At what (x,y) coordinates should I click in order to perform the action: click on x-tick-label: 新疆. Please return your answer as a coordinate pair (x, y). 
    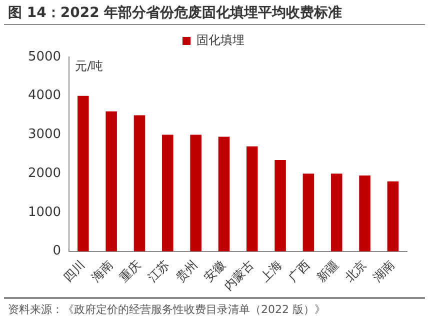
    Looking at the image, I should click on (327, 271).